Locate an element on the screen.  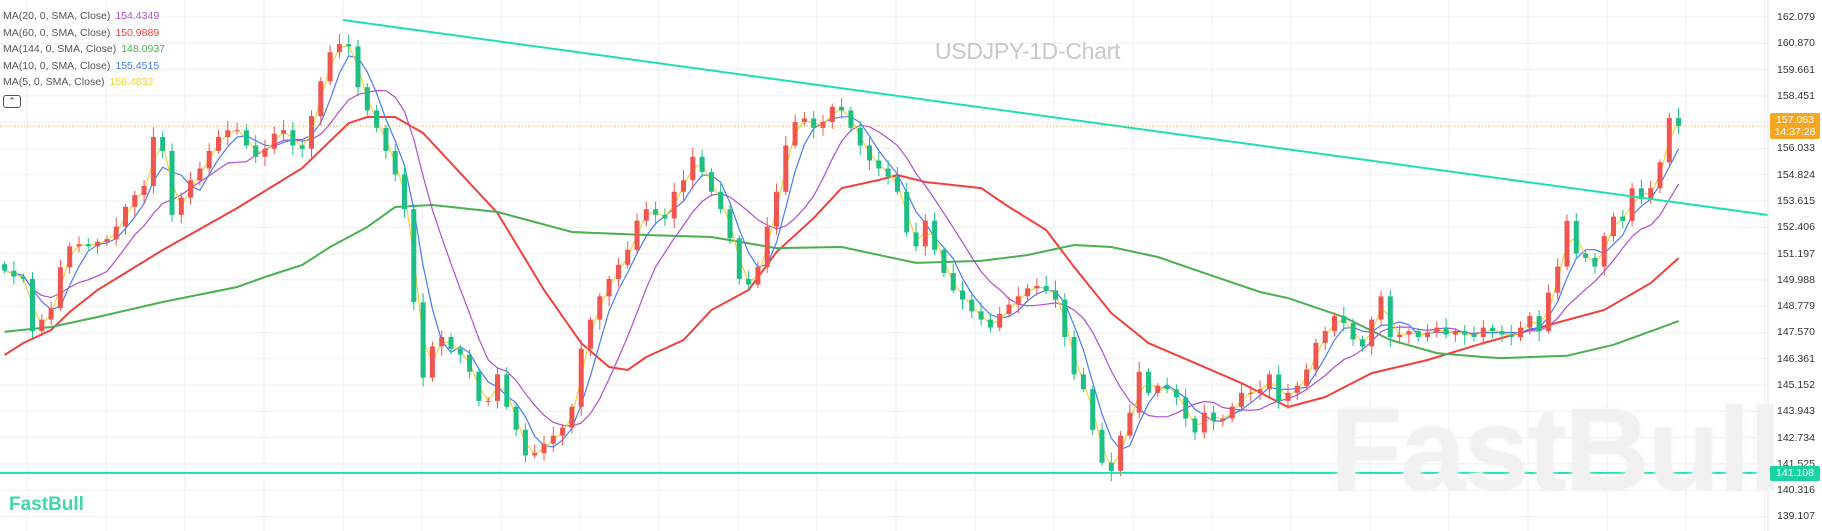
legend-ma144: MA(144, 0, SMA, Close) 148.0937 is located at coordinates (84, 49).